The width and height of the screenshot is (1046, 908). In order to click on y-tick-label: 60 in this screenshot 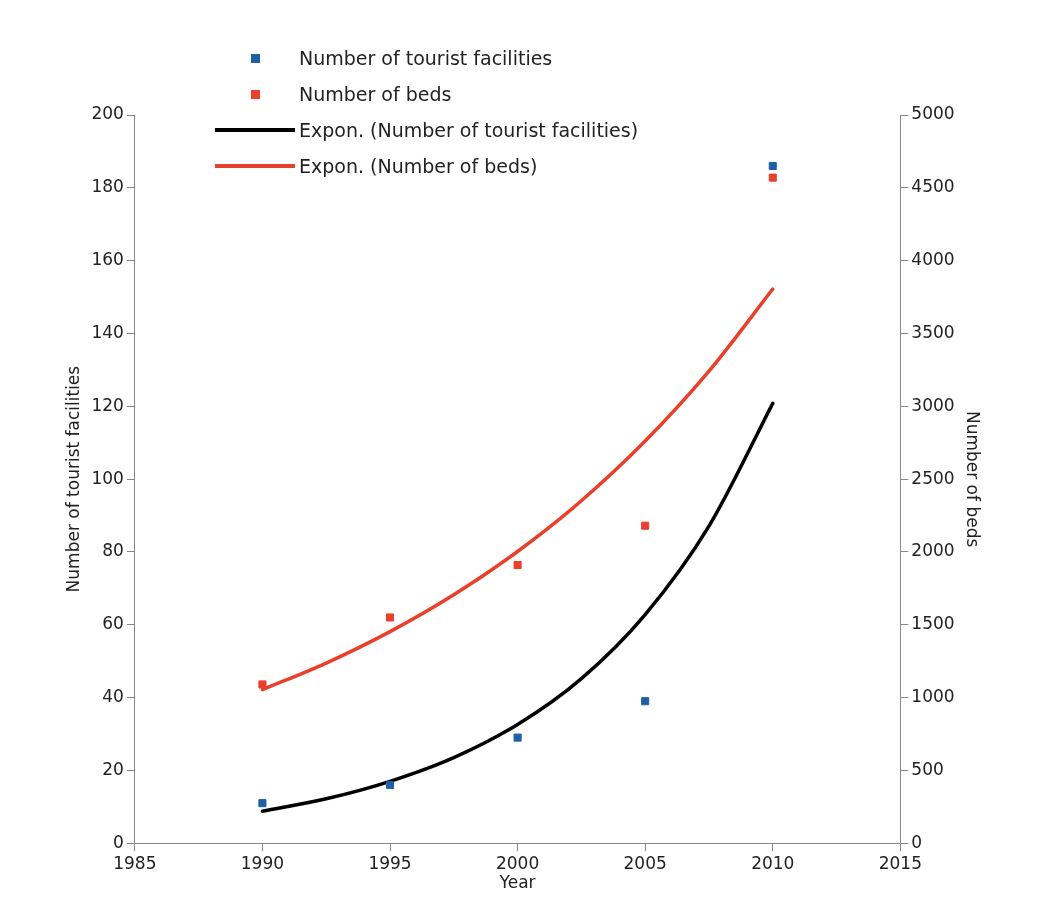, I will do `click(113, 623)`.